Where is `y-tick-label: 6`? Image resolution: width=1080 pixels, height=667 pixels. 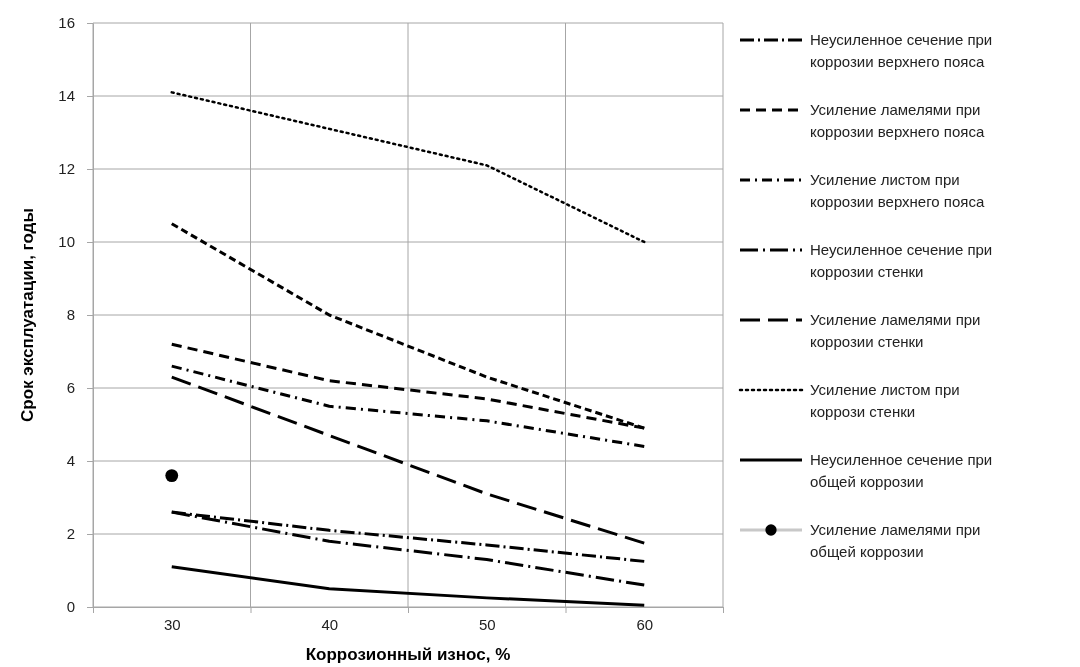
y-tick-label: 6 is located at coordinates (70, 388).